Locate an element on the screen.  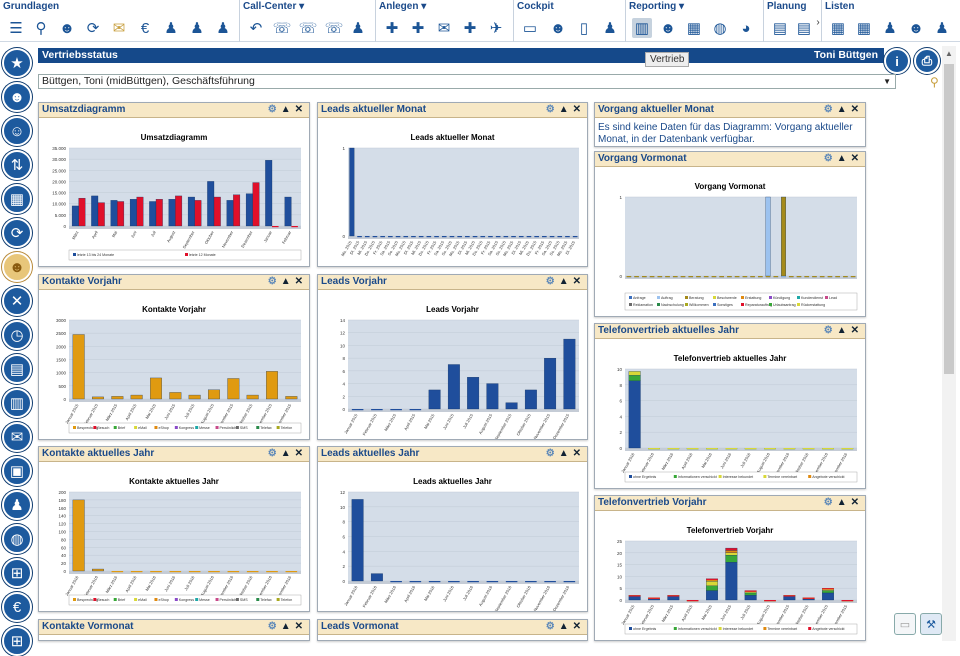
star-icon: ★ is located at coordinates (17, 63).